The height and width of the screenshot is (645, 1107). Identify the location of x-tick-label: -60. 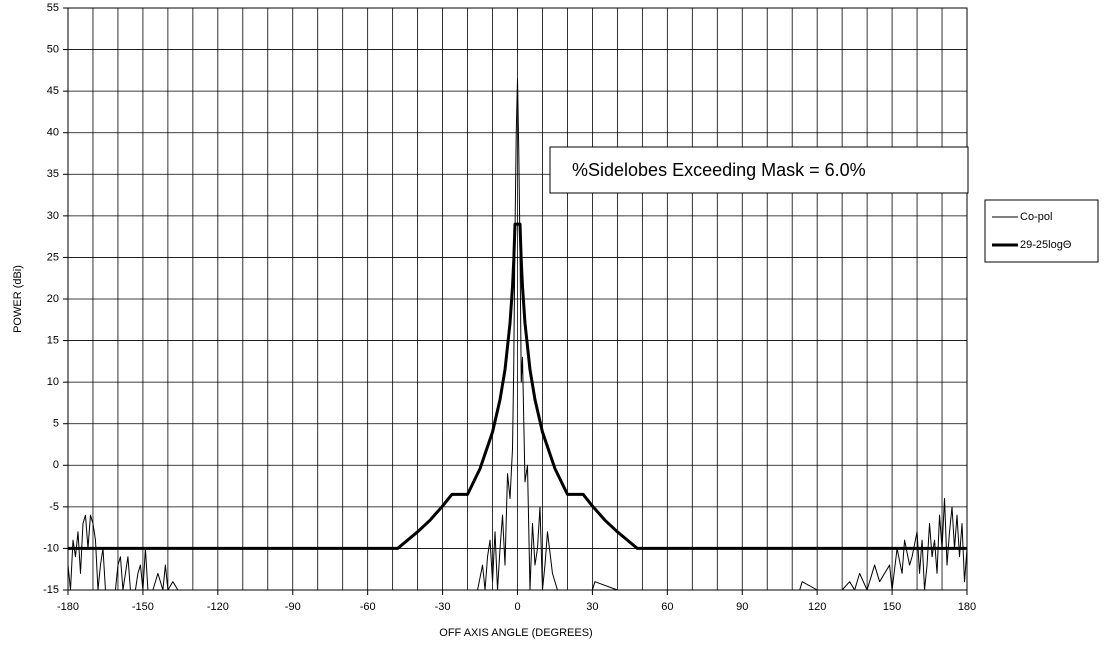
(368, 607).